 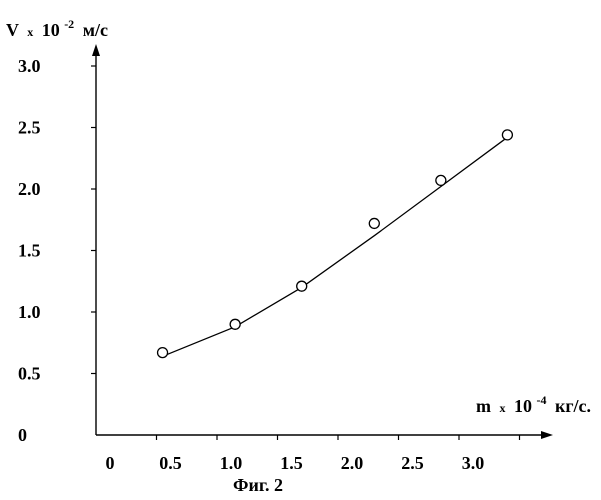 I want to click on y-tick-label: 2.5, so click(x=29, y=128).